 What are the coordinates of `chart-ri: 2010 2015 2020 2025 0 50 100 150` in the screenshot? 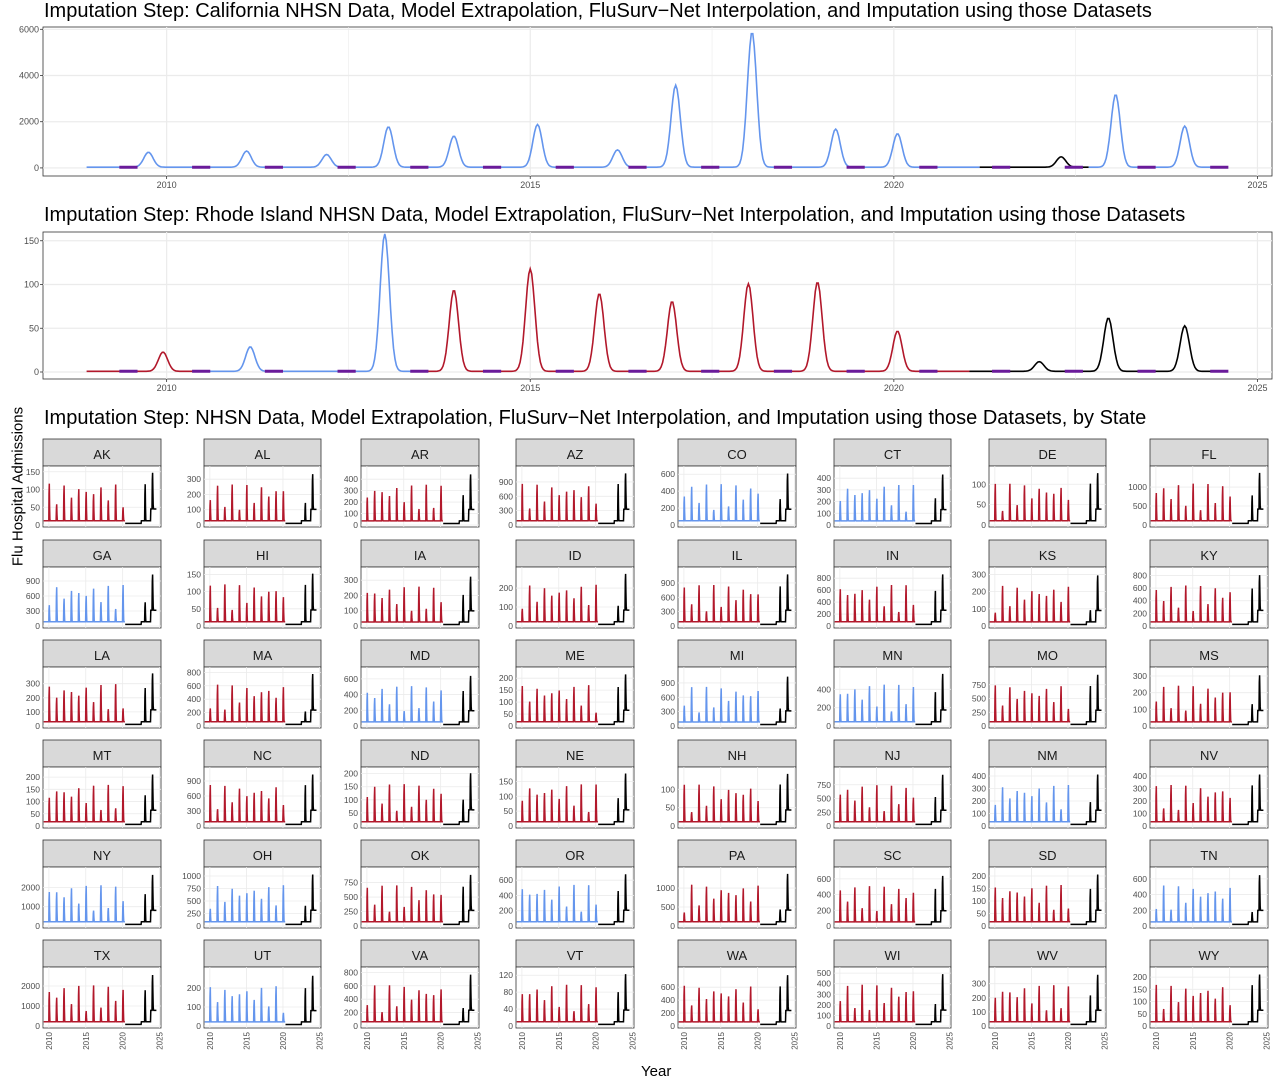 It's located at (648, 312).